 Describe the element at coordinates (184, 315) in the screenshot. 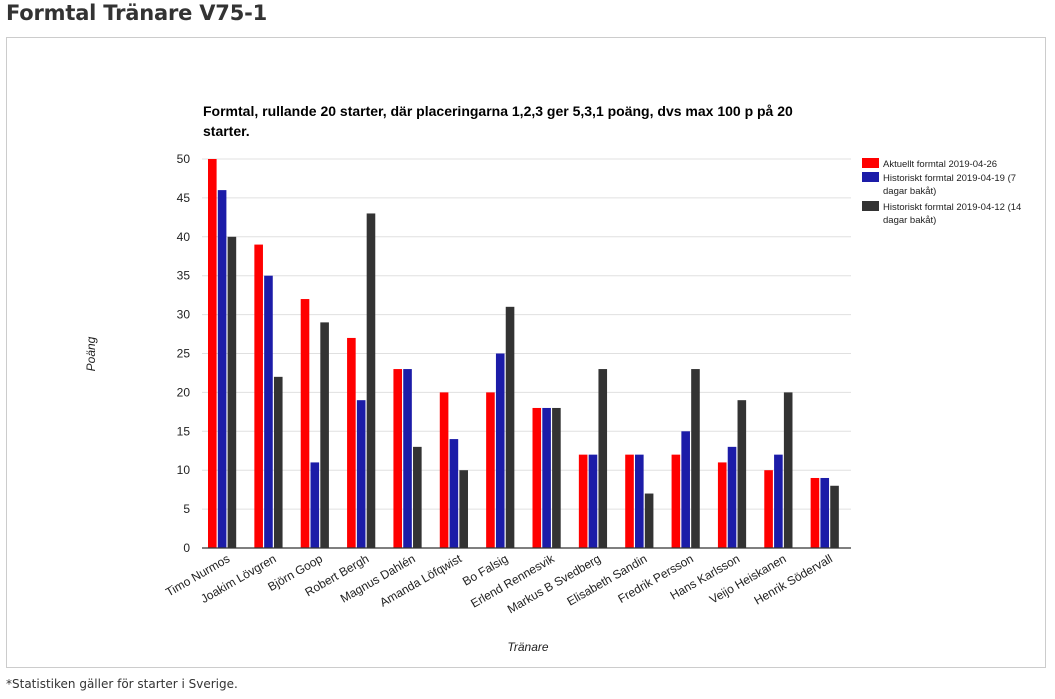

I see `y-tick-label: 30` at that location.